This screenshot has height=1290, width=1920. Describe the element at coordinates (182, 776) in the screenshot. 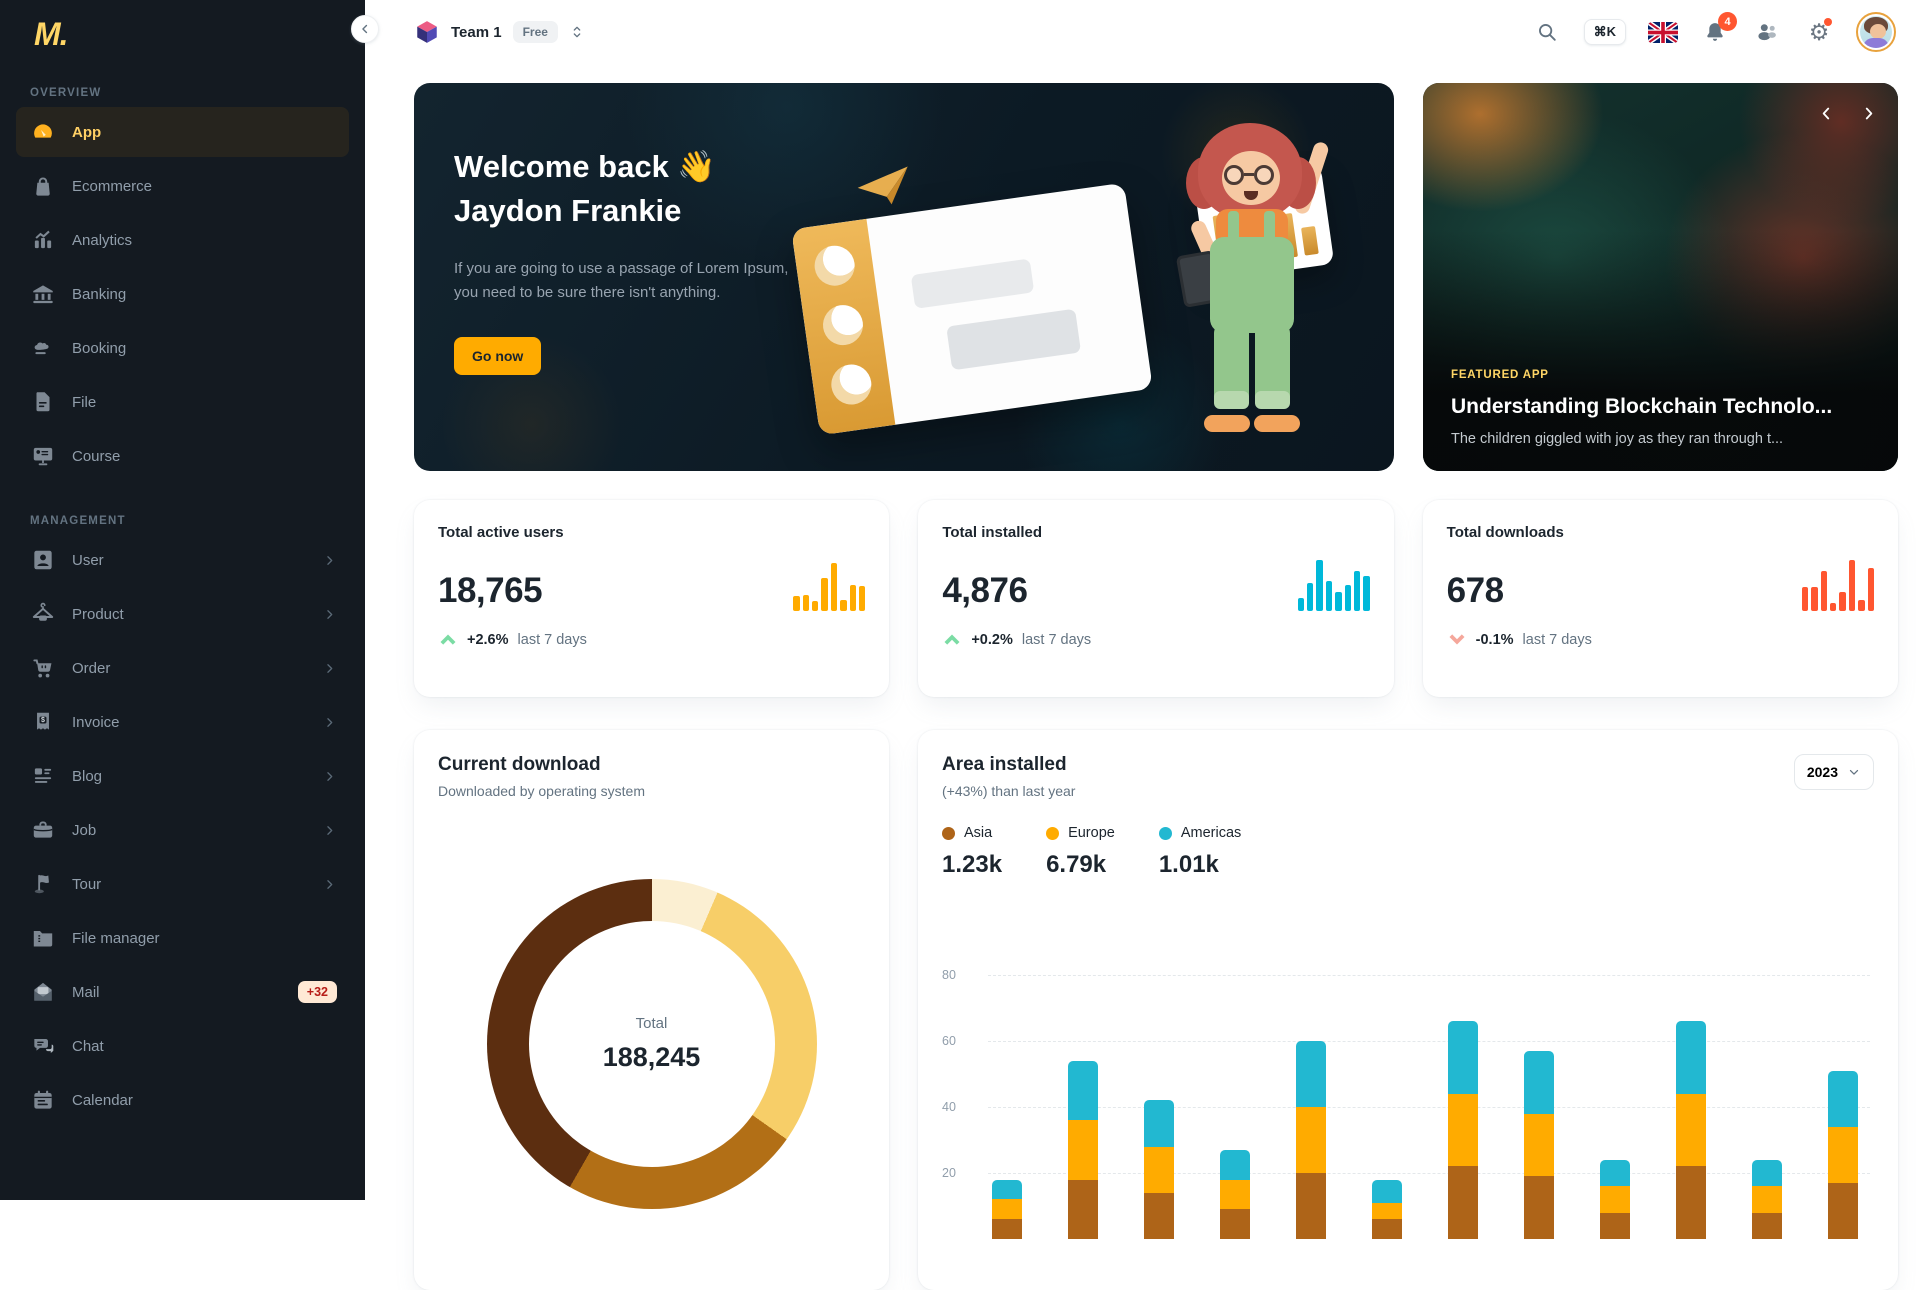

I see `sidebar-item-blog: Blog` at that location.